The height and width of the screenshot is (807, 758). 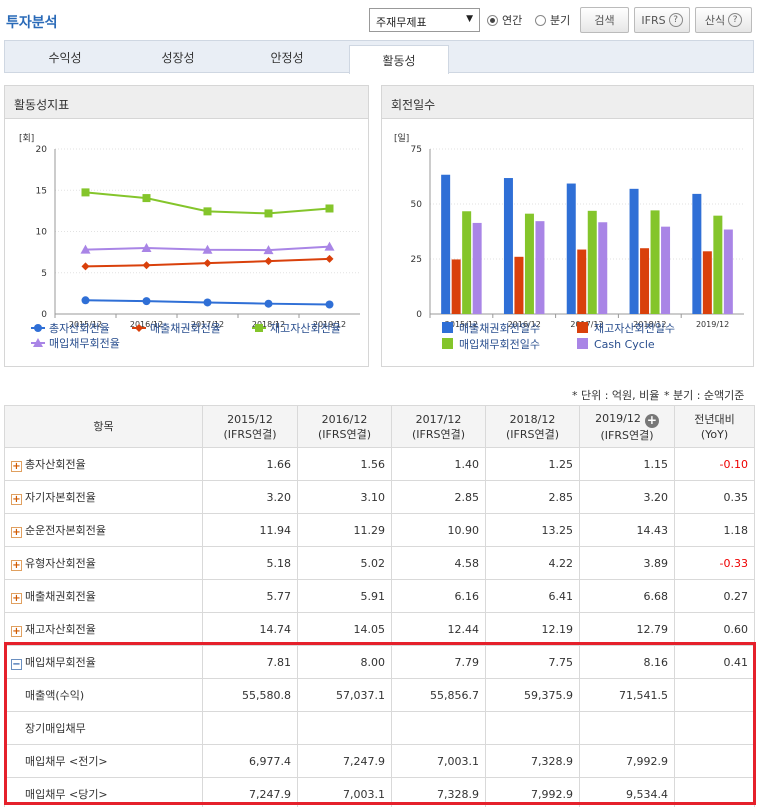 What do you see at coordinates (653, 20) in the screenshot?
I see `ifrs-button-label: IFRS` at bounding box center [653, 20].